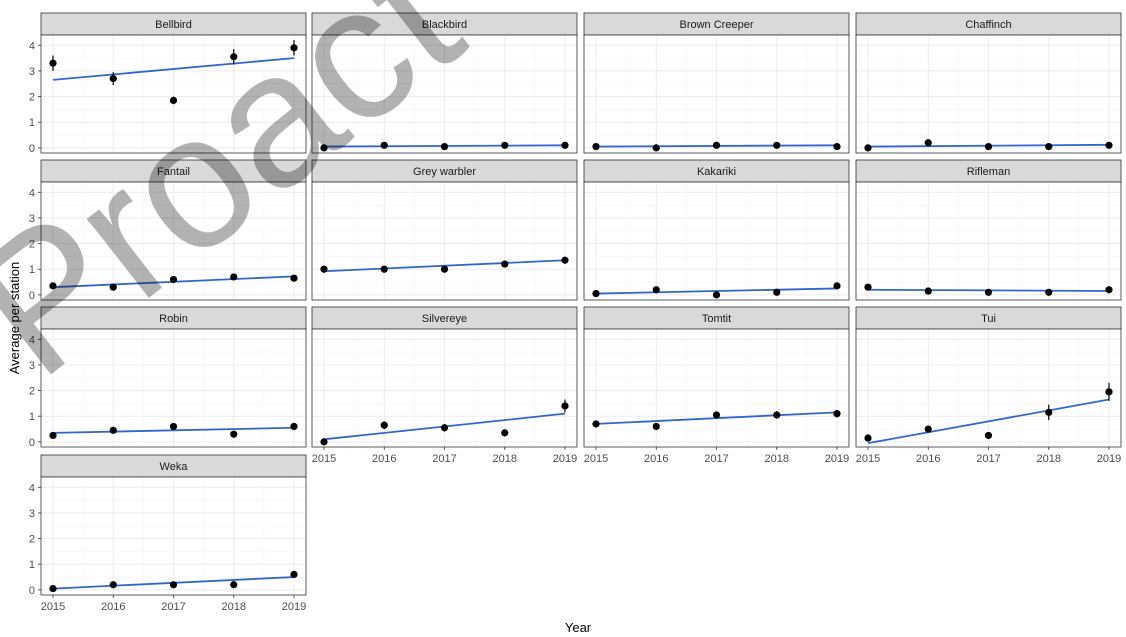  What do you see at coordinates (173, 172) in the screenshot?
I see `strip-label: Fantail` at bounding box center [173, 172].